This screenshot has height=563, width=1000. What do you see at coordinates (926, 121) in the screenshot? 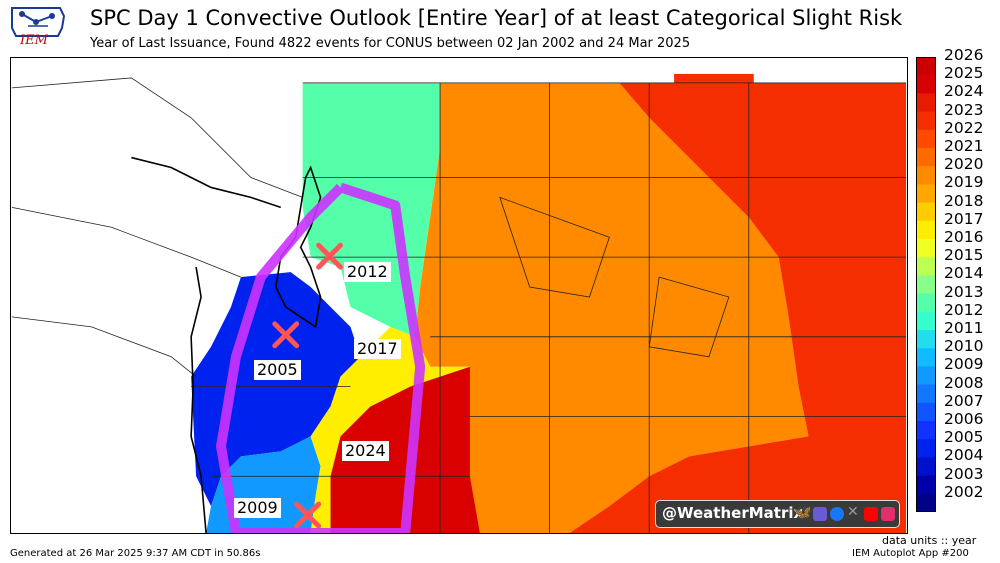
I see `colorbar-swatch-2023` at bounding box center [926, 121].